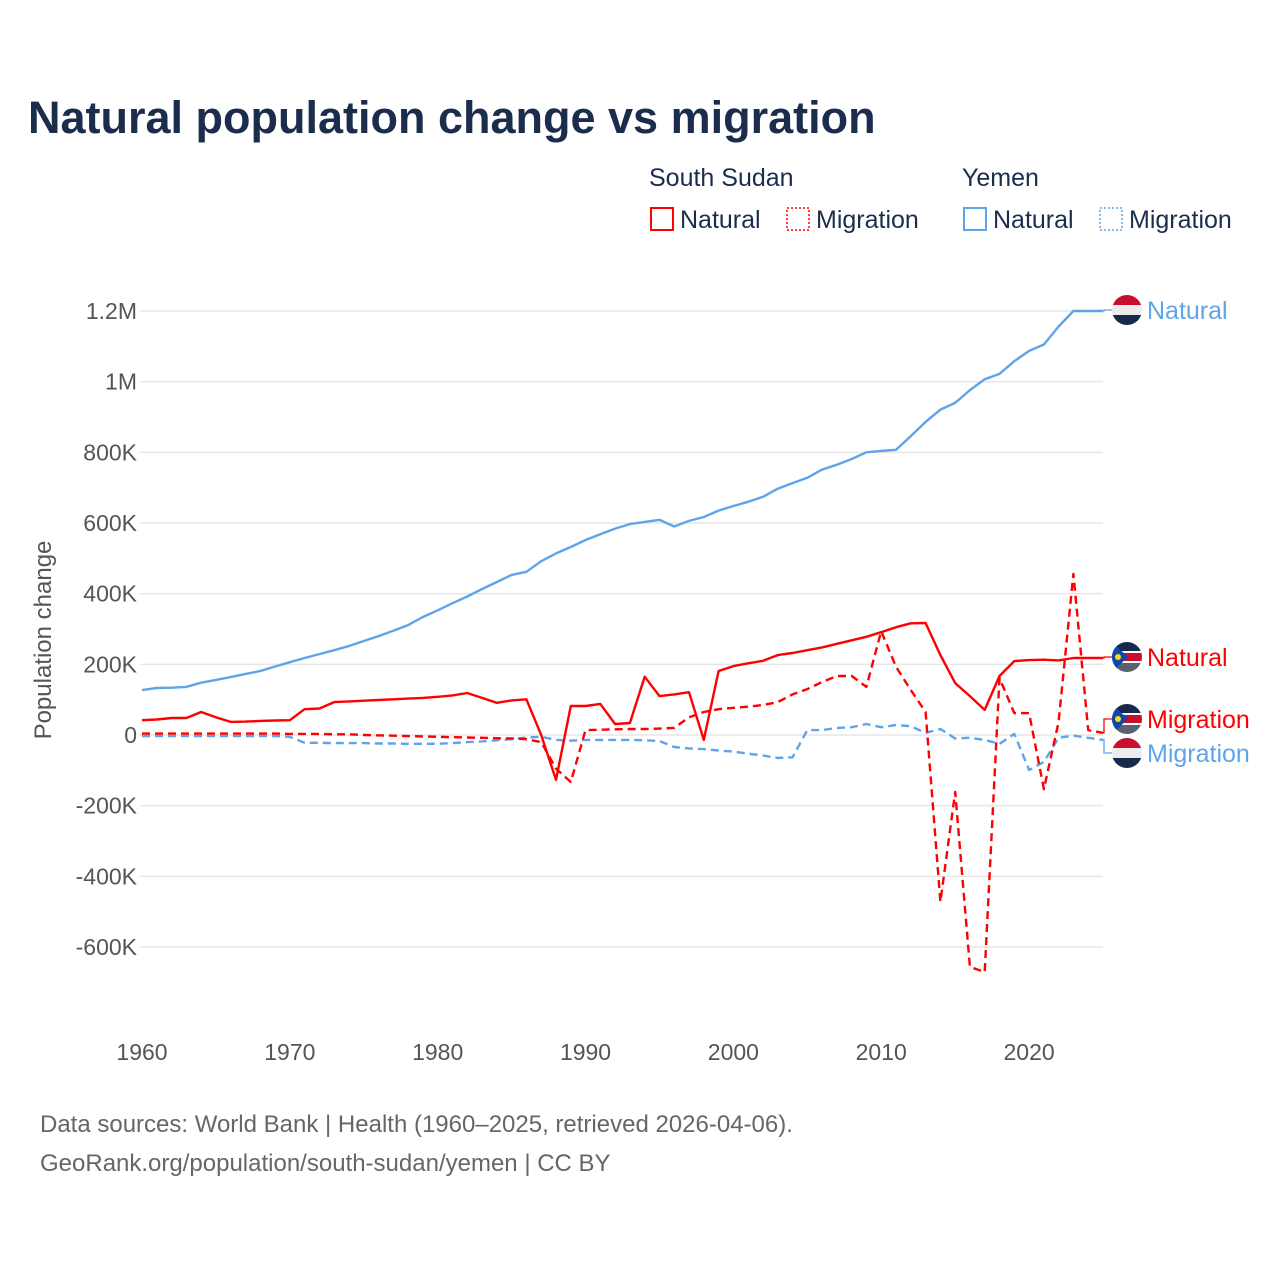 The image size is (1280, 1280). Describe the element at coordinates (141, 1052) in the screenshot. I see `x-tick-label: 1960` at that location.